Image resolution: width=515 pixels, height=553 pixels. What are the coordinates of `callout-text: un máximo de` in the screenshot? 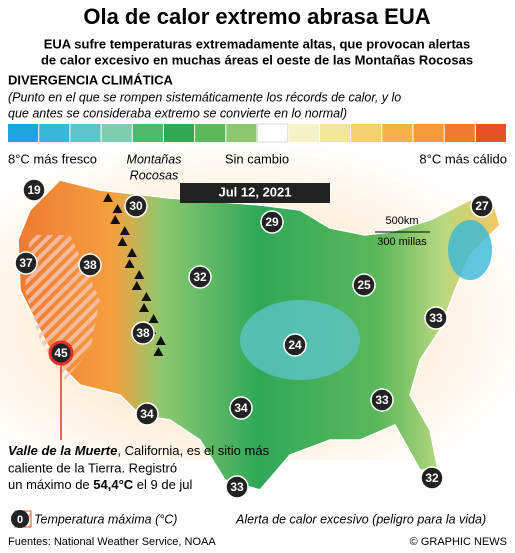 It's located at (50, 484).